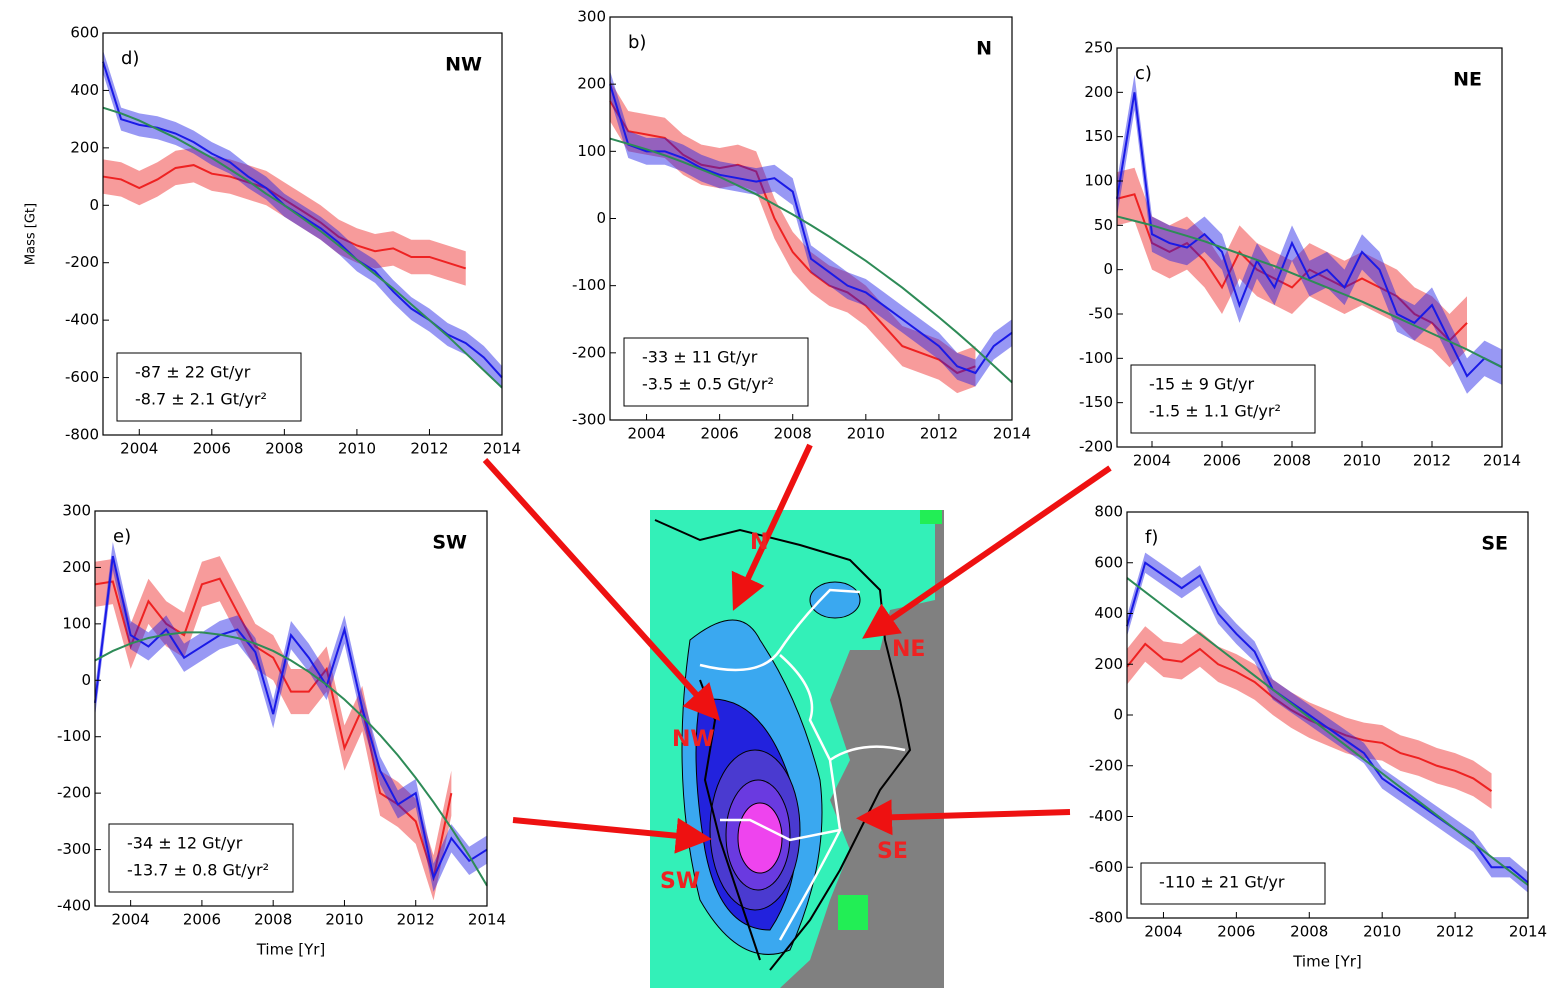 The image size is (1560, 988). Describe the element at coordinates (31, 234) in the screenshot. I see `y-axis-label: Mass [Gt]` at that location.